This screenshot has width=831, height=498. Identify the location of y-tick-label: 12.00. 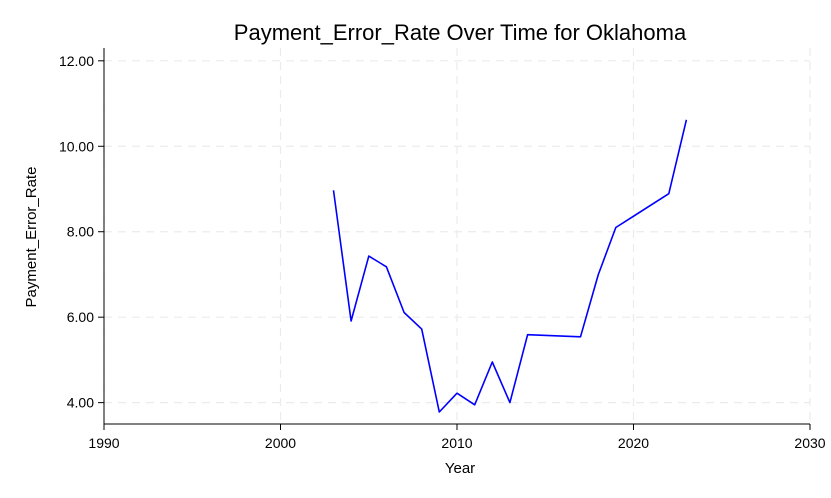
(76, 61).